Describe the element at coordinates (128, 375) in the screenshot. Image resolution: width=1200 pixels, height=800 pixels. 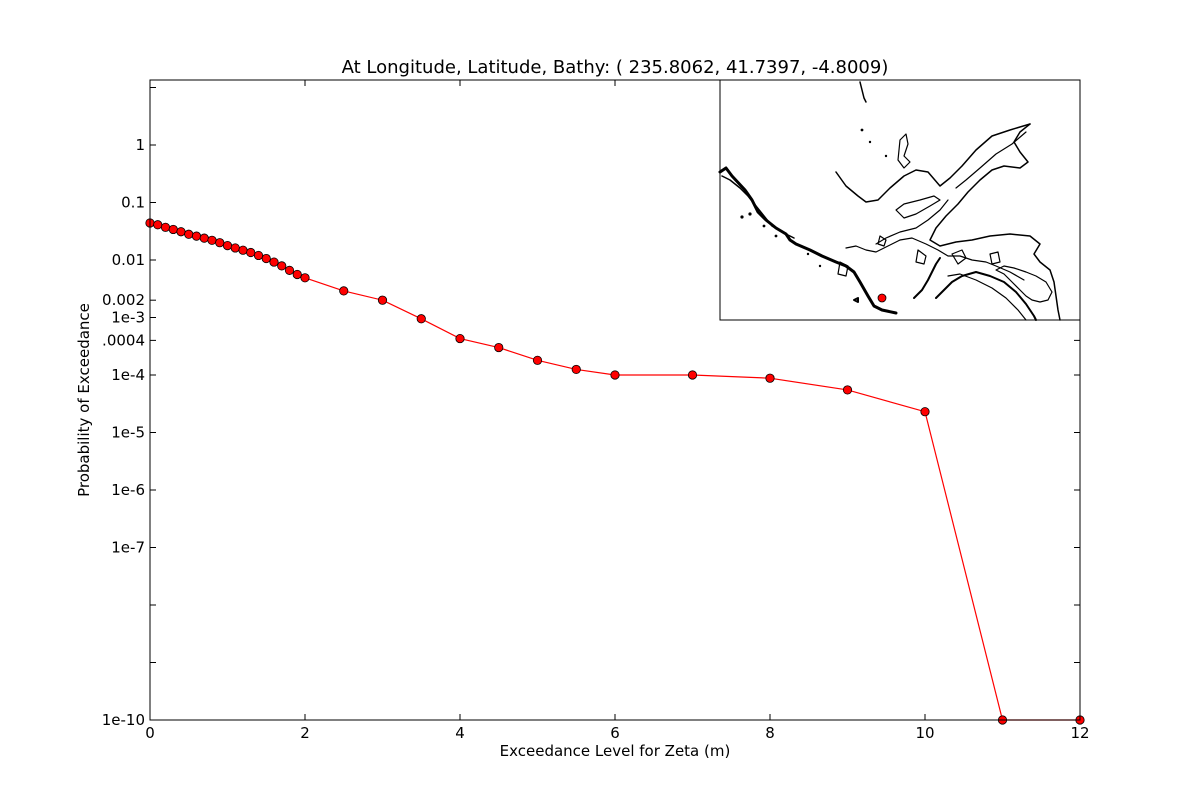
I see `y-tick-label: 1e-4` at that location.